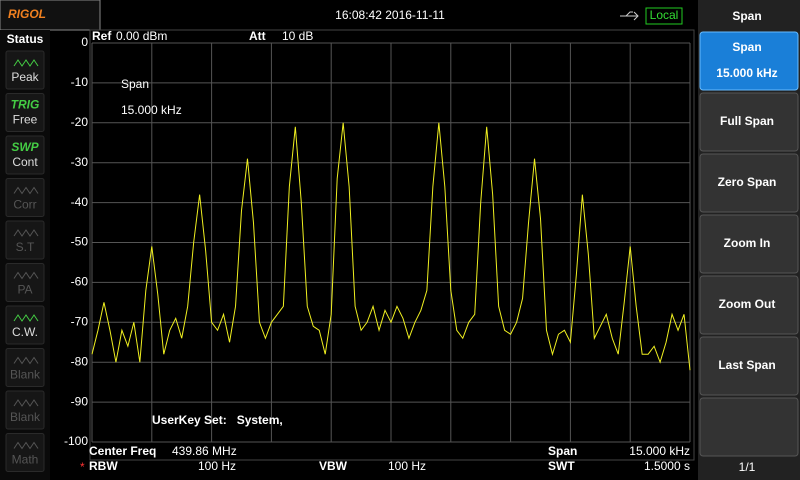 The image size is (800, 480). Describe the element at coordinates (80, 401) in the screenshot. I see `y-tick-label: -90` at that location.